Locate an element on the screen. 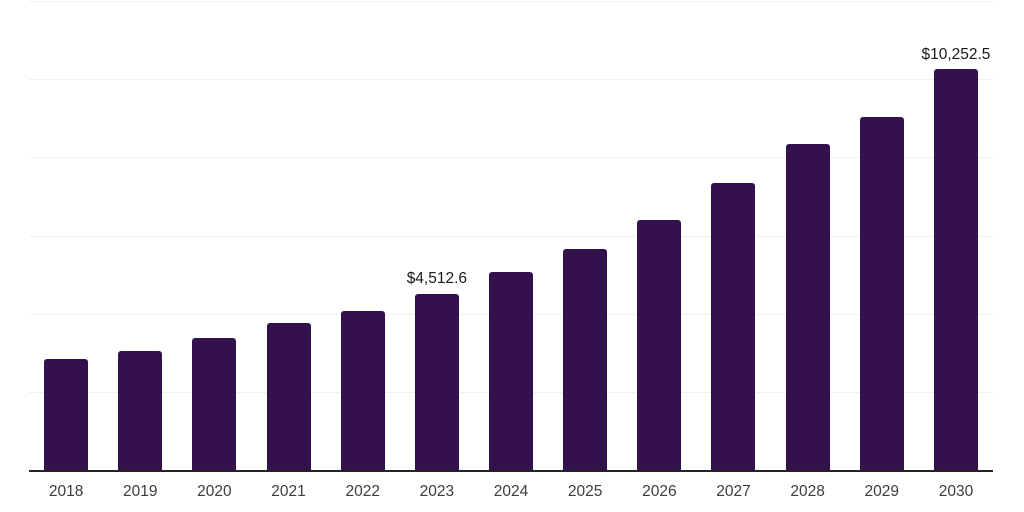 The width and height of the screenshot is (1024, 512). bar-2023 is located at coordinates (436, 381).